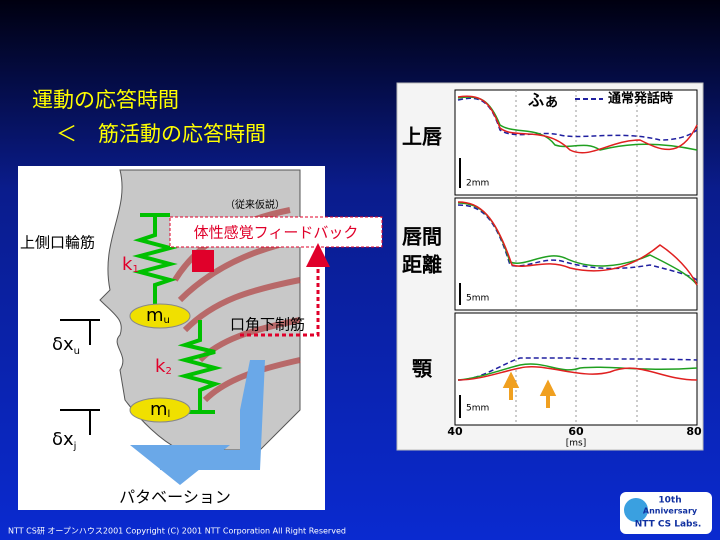  I want to click on dxj-label: δxj, so click(64, 440).